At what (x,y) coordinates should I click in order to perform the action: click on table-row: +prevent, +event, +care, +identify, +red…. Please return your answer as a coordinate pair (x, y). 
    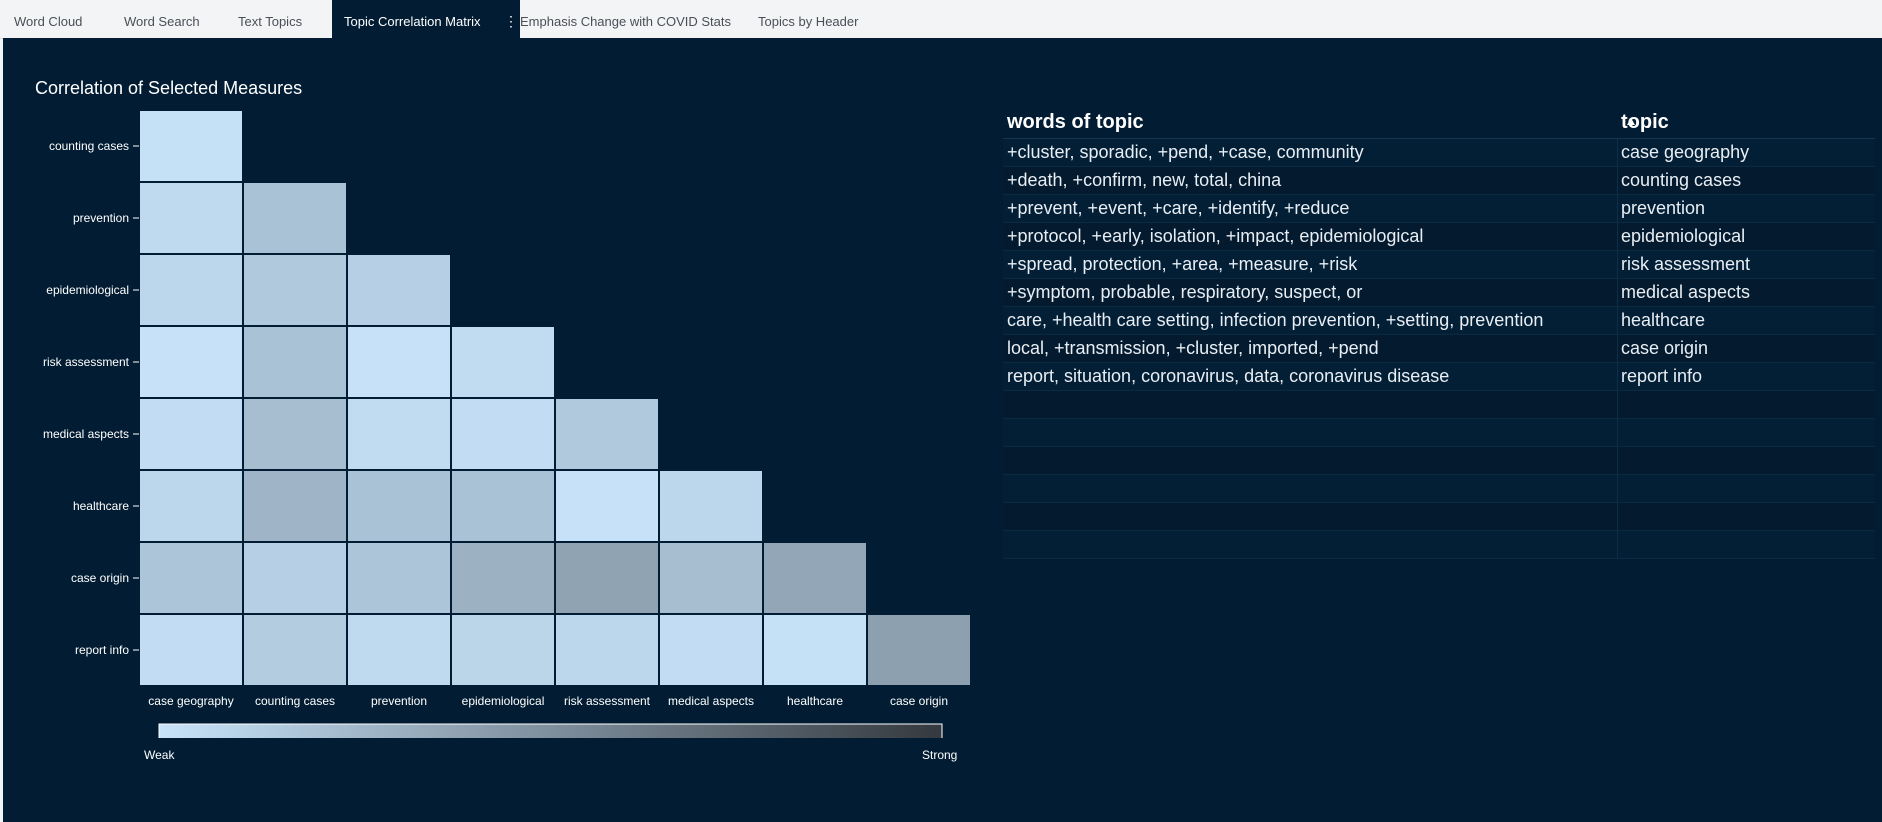
    Looking at the image, I should click on (1439, 209).